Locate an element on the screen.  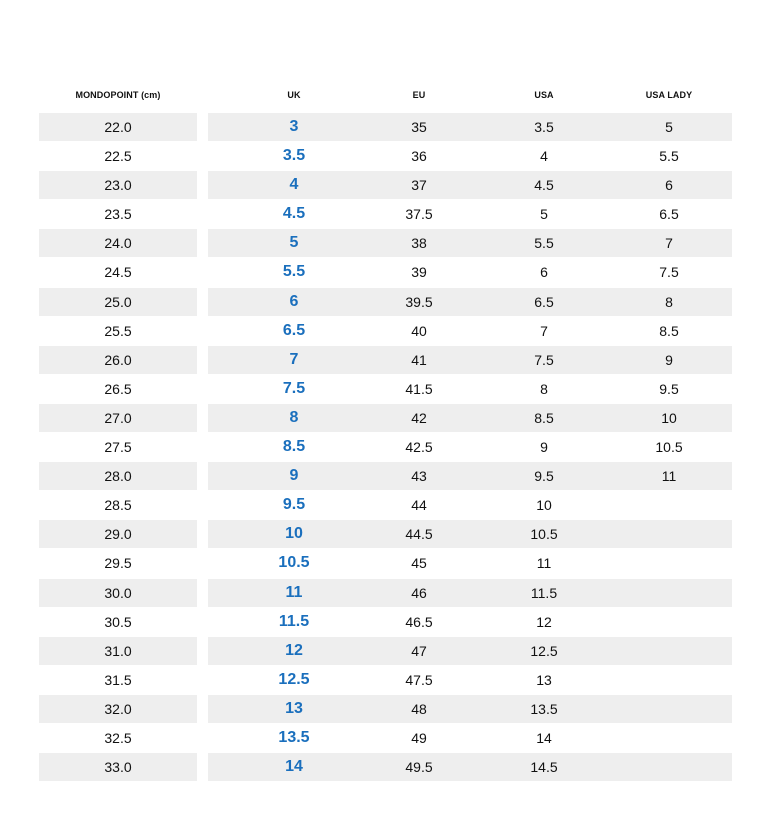
cell-eu: 47 is located at coordinates (419, 650).